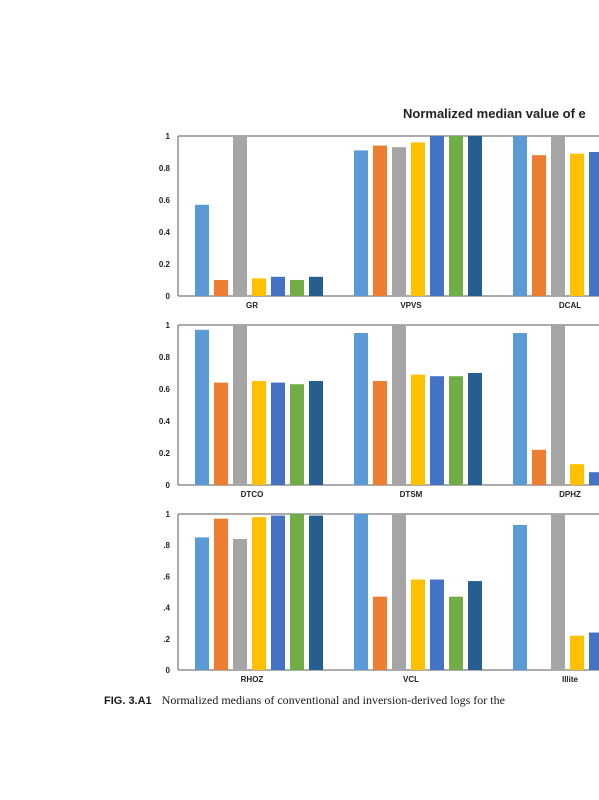 The width and height of the screenshot is (599, 800). I want to click on y-tick-label: .2, so click(166, 639).